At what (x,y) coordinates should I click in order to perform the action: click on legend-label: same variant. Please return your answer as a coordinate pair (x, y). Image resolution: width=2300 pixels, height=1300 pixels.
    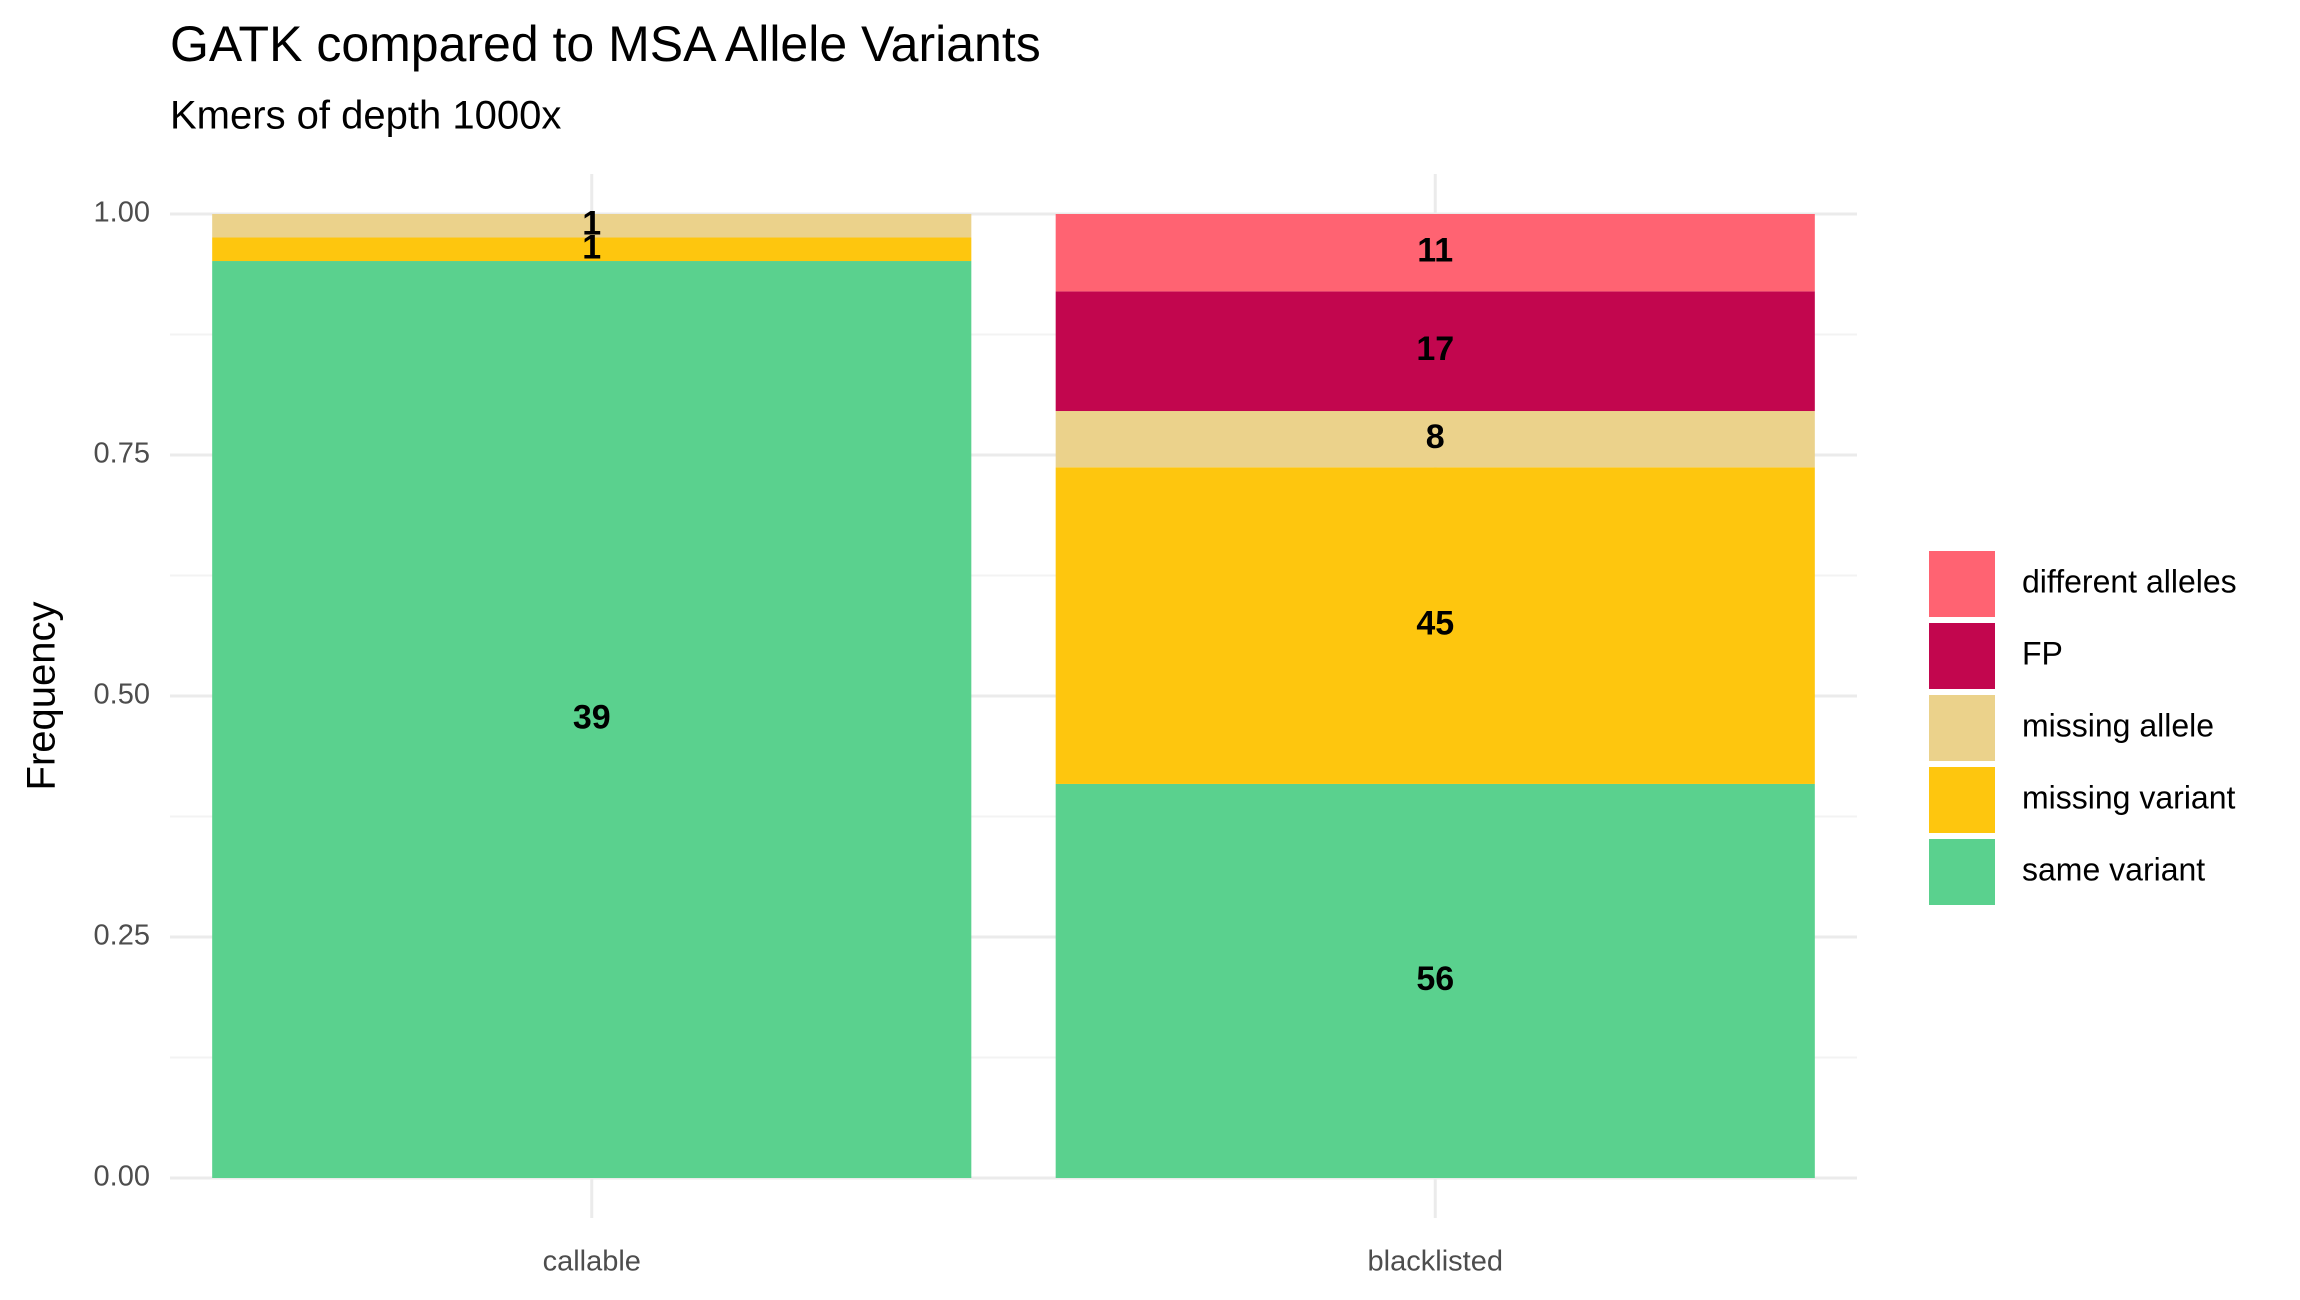
    Looking at the image, I should click on (2113, 869).